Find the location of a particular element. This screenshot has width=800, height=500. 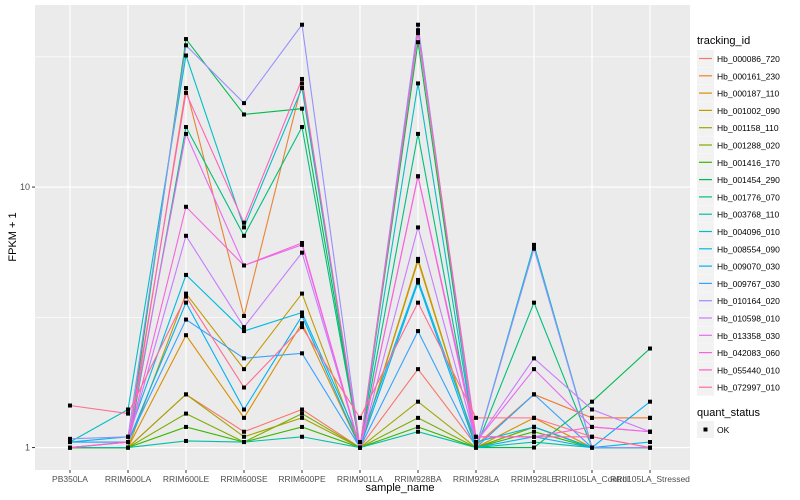

legend-quant-status: quant_status OK is located at coordinates (728, 422).